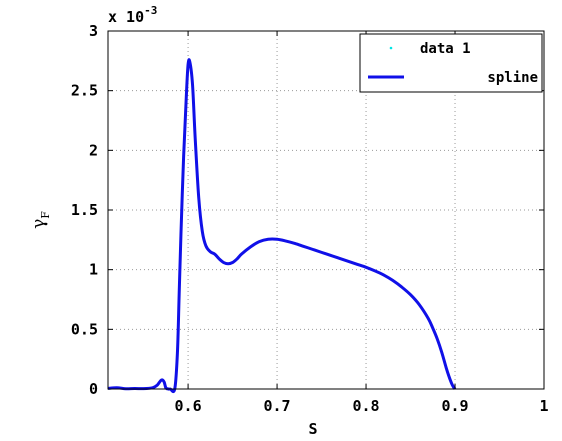 Image resolution: width=562 pixels, height=441 pixels. I want to click on x-tick-label: 0.6, so click(188, 406).